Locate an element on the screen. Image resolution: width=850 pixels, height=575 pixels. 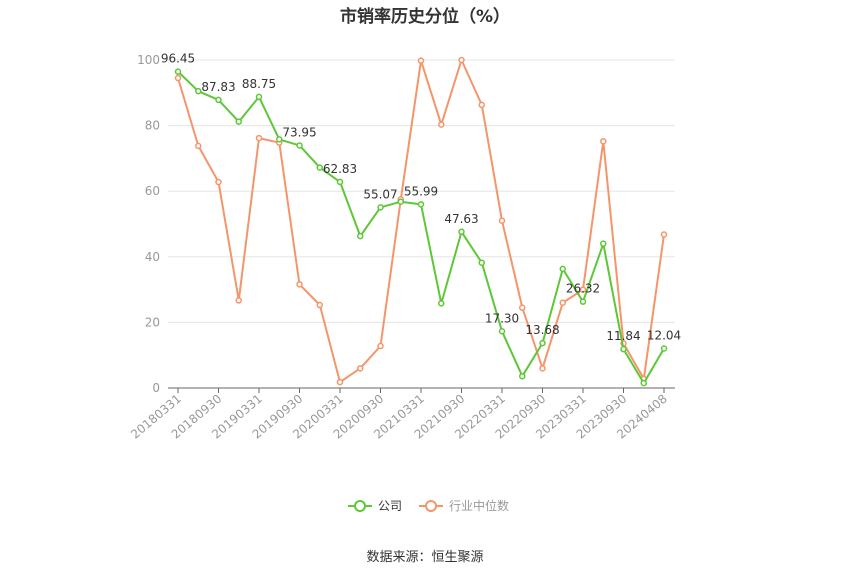
data-label: 55.99 is located at coordinates (421, 191).